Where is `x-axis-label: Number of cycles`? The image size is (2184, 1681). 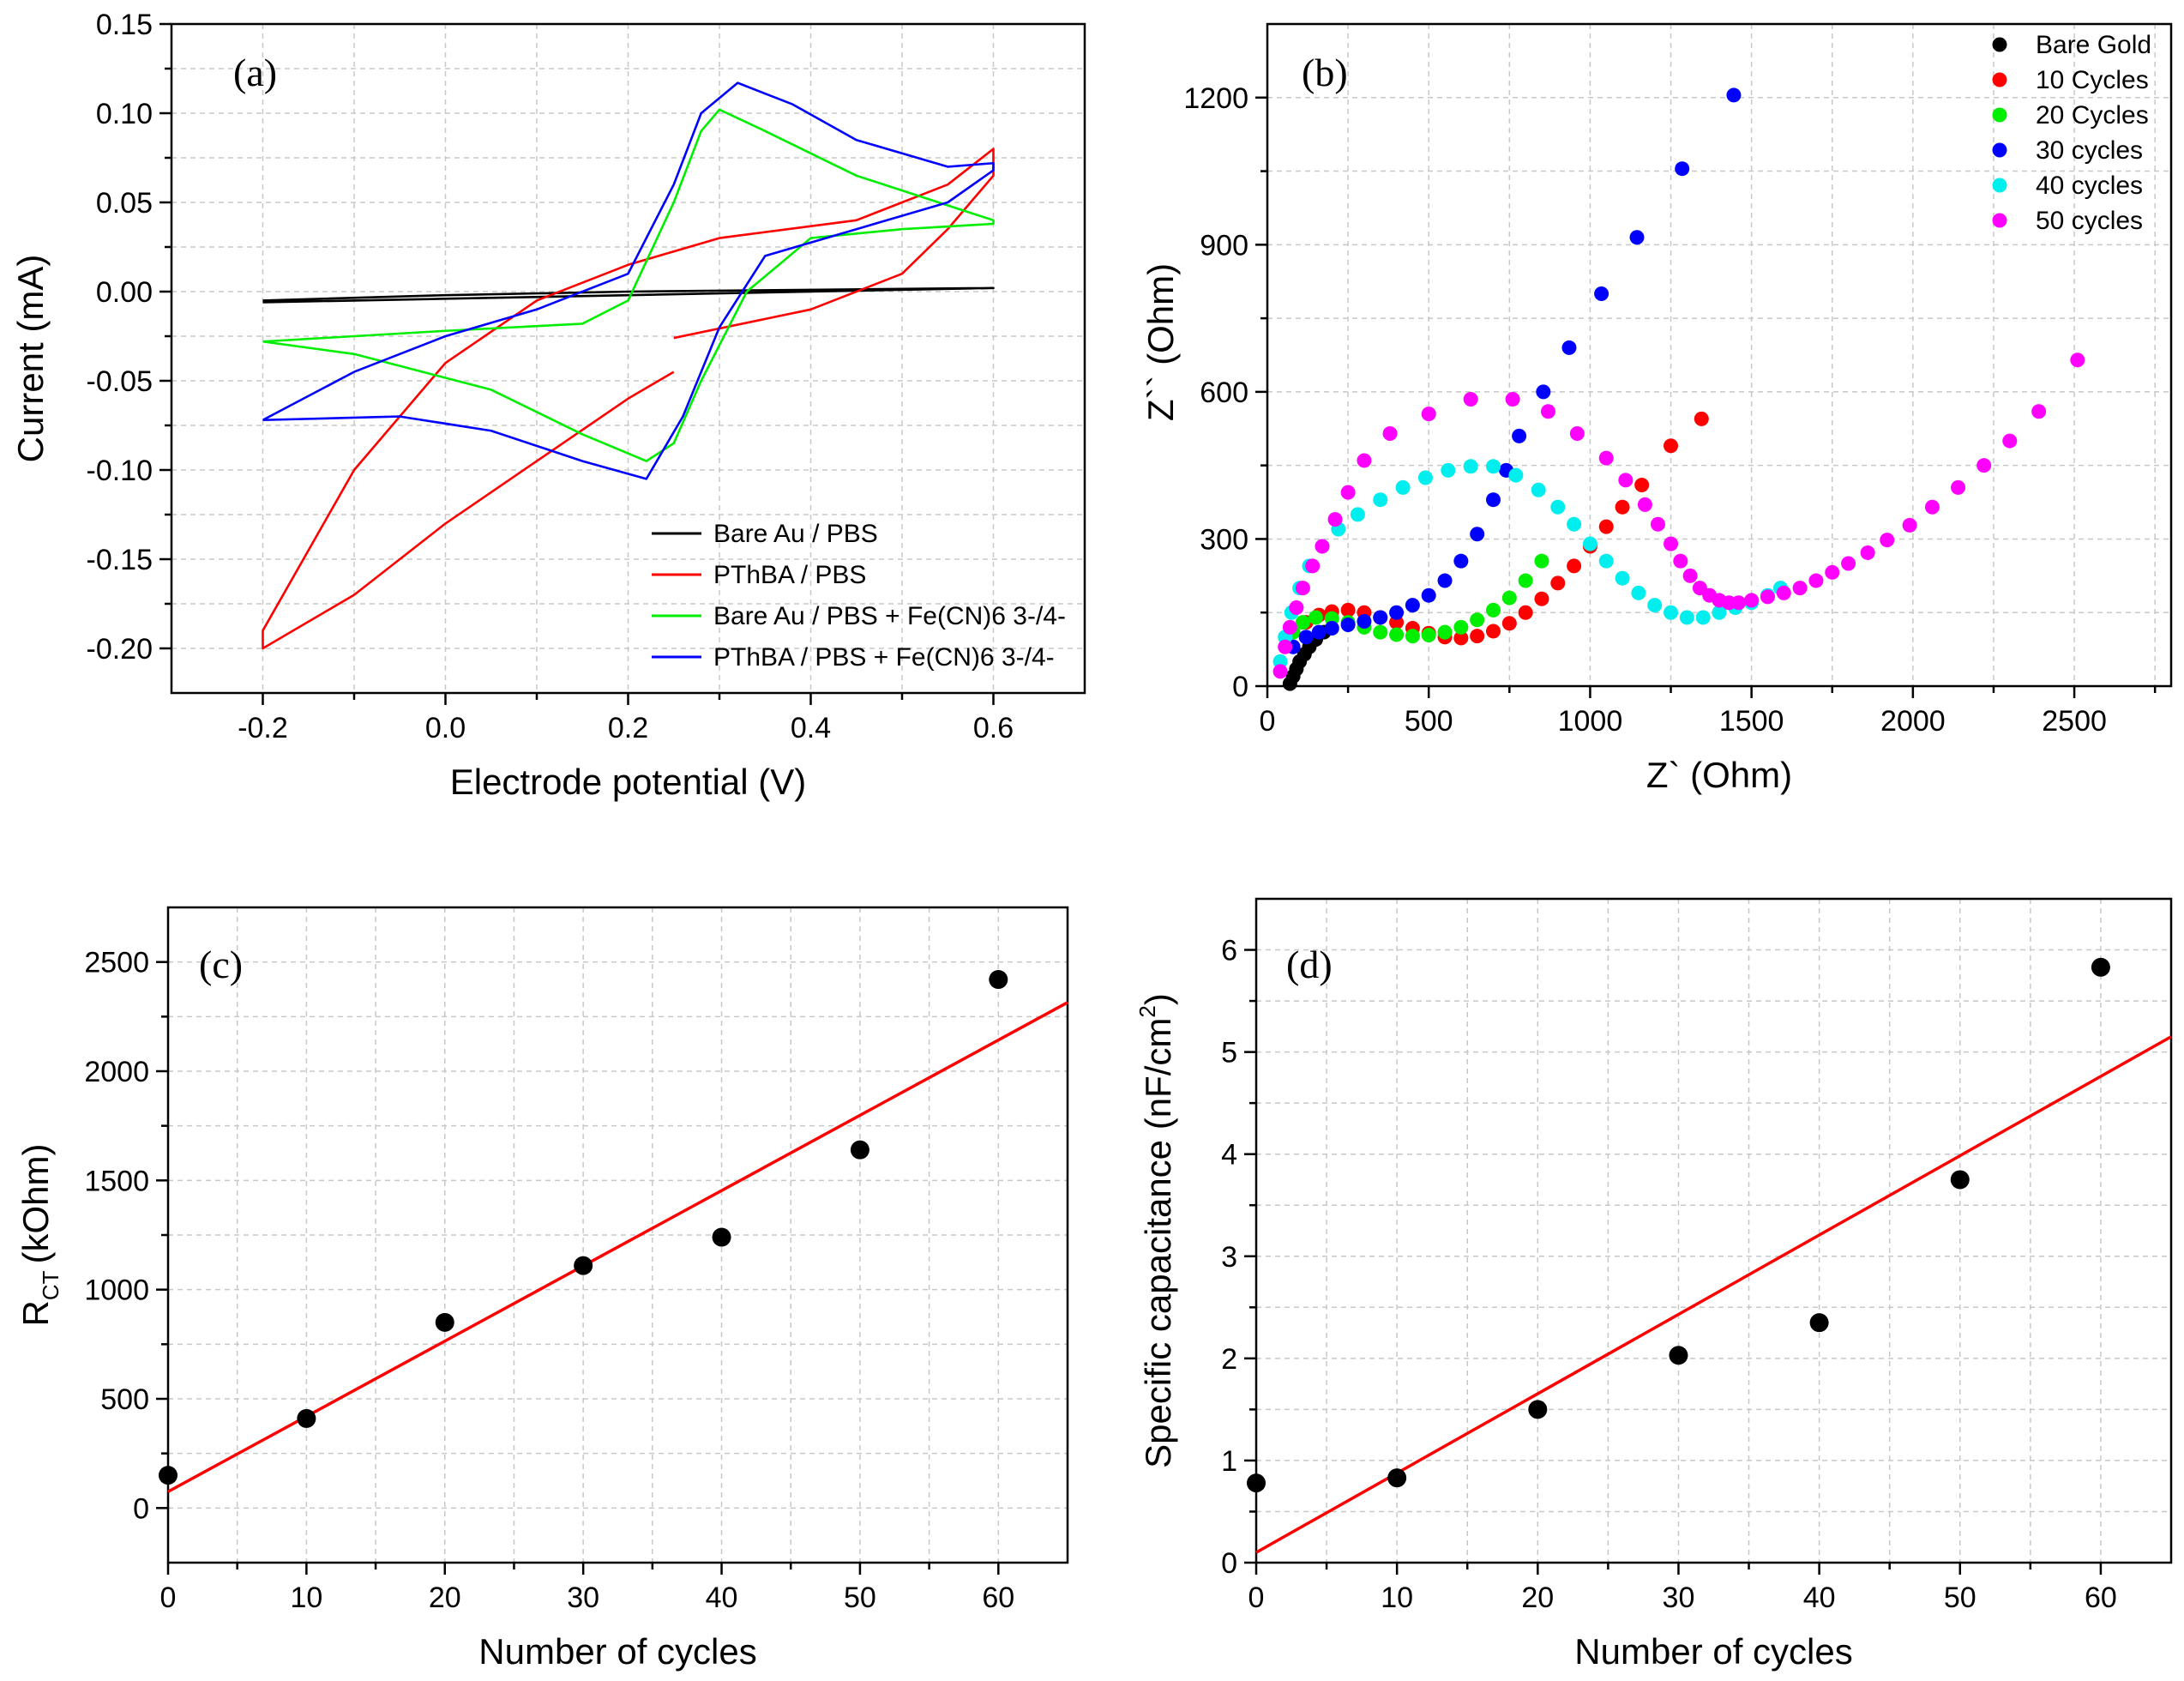
x-axis-label: Number of cycles is located at coordinates (617, 1651).